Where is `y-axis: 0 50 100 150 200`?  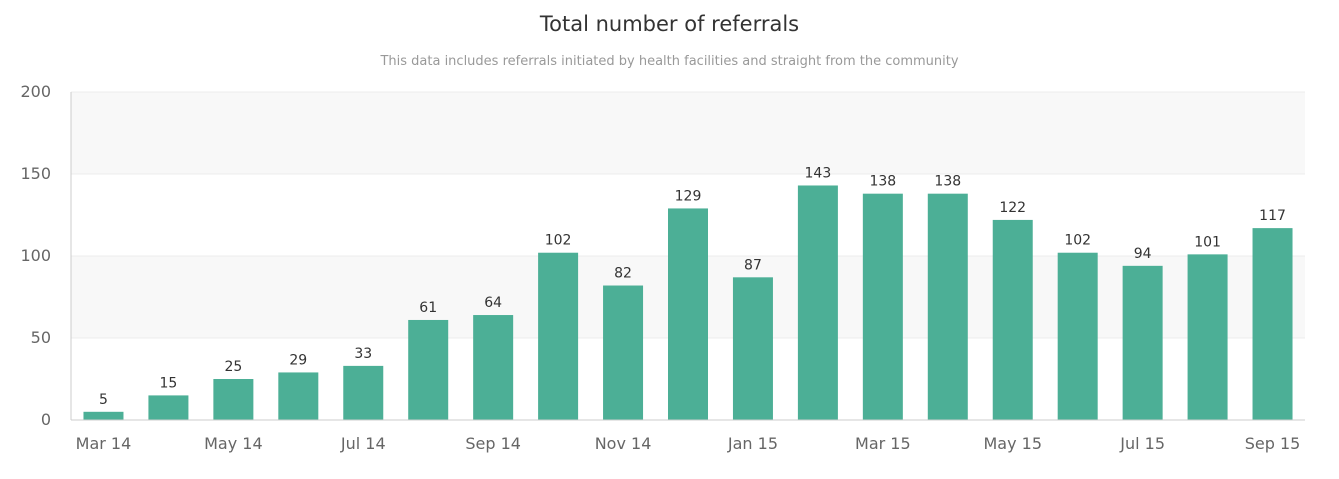 y-axis: 0 50 100 150 200 is located at coordinates (46, 255).